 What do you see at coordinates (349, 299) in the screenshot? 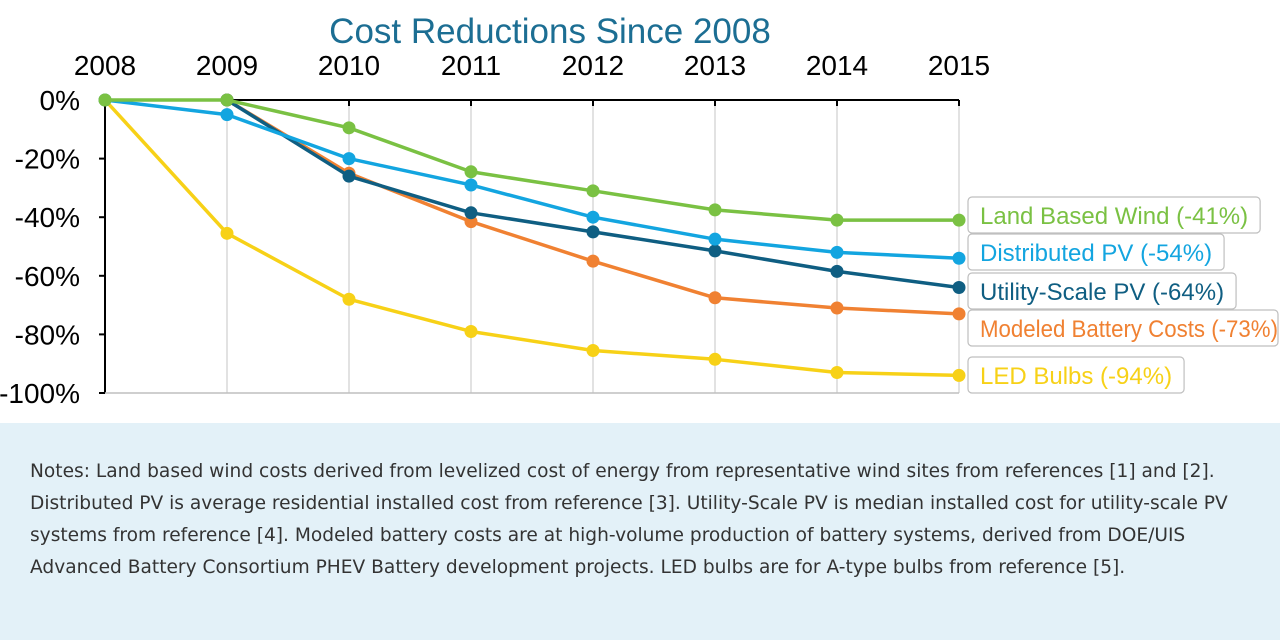
I see `data-point-led-bulbs-2010` at bounding box center [349, 299].